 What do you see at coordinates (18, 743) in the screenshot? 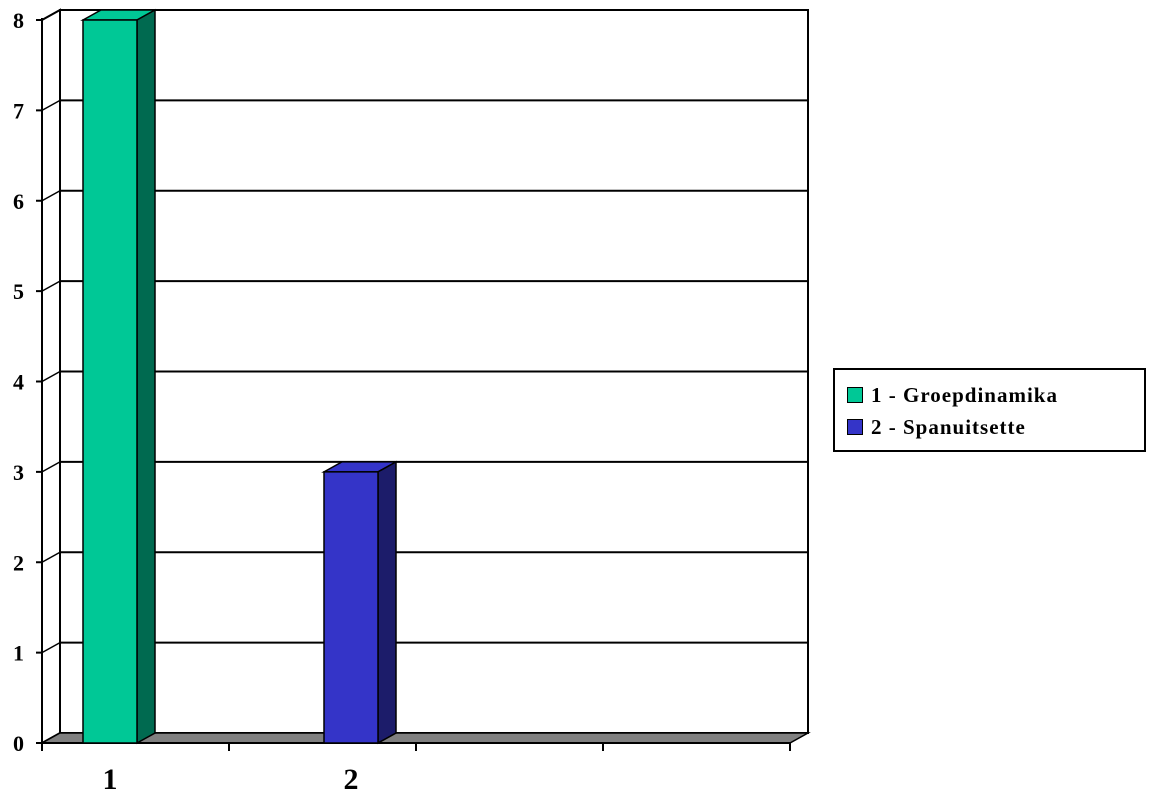
I see `y-tick-label: 0` at bounding box center [18, 743].